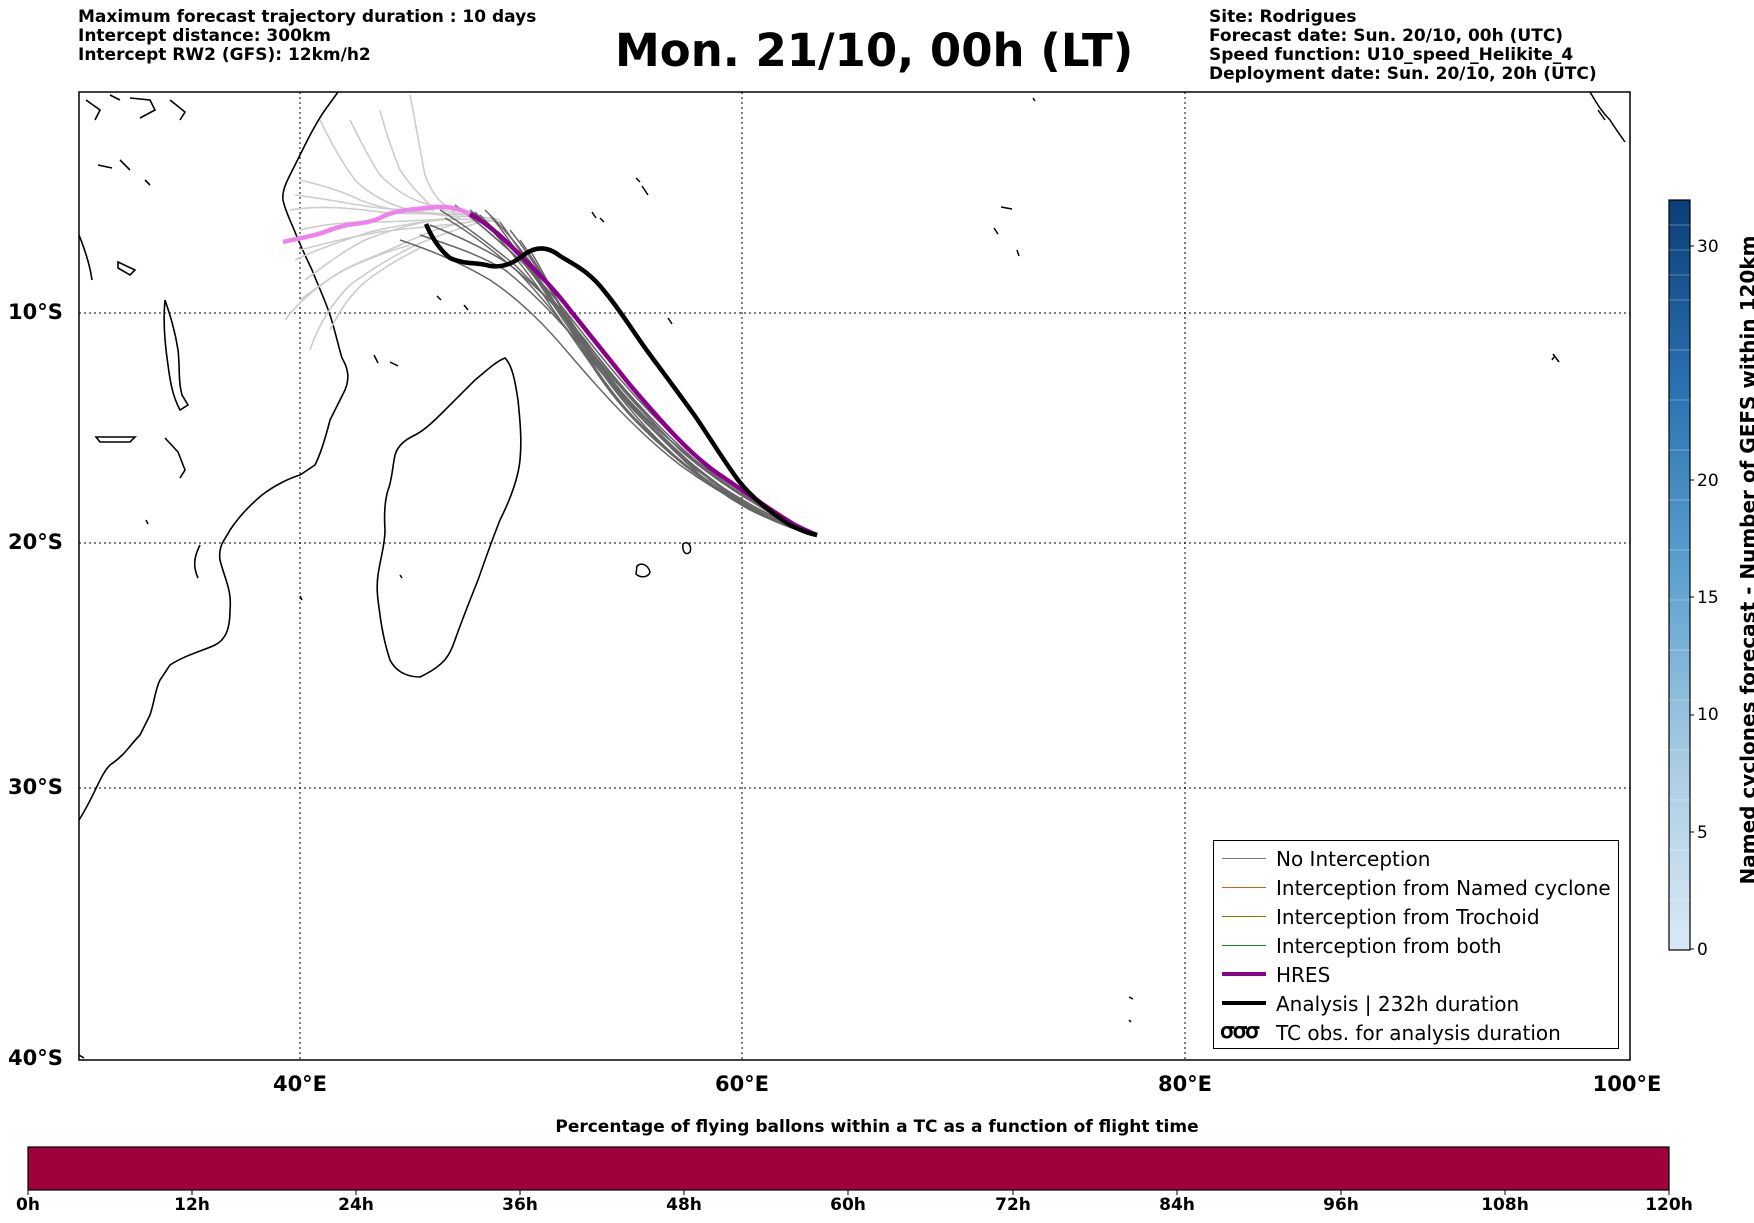  What do you see at coordinates (35, 1058) in the screenshot?
I see `lat-label-40s: 40°S` at bounding box center [35, 1058].